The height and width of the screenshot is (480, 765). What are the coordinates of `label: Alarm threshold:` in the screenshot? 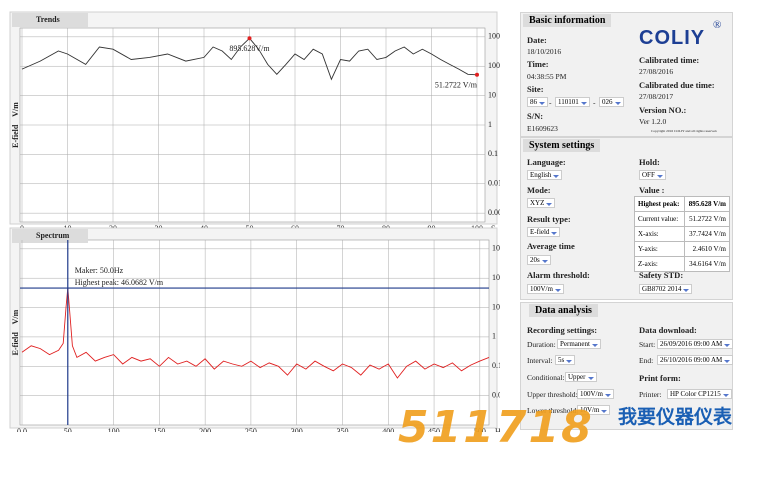 It's located at (558, 275).